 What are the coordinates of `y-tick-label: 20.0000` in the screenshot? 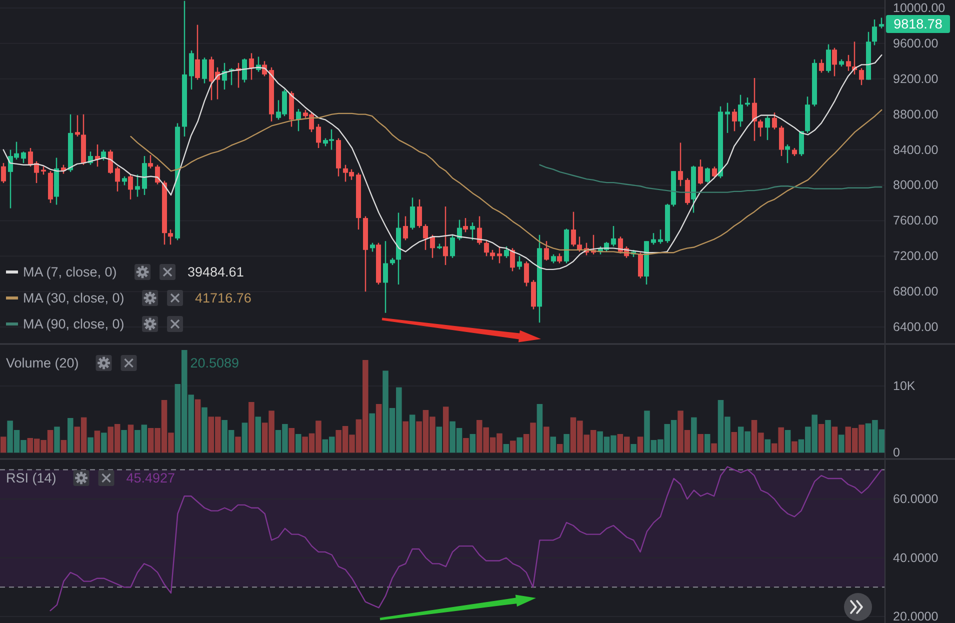 It's located at (915, 616).